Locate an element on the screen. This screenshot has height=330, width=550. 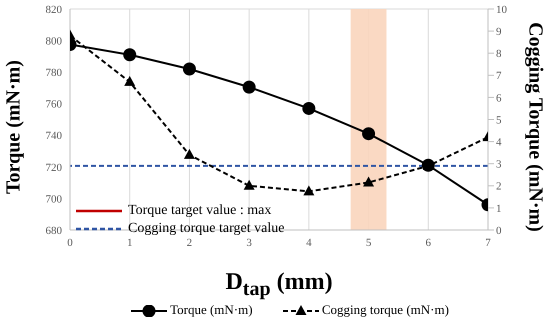
y-tick-label: 700 is located at coordinates (54, 199).